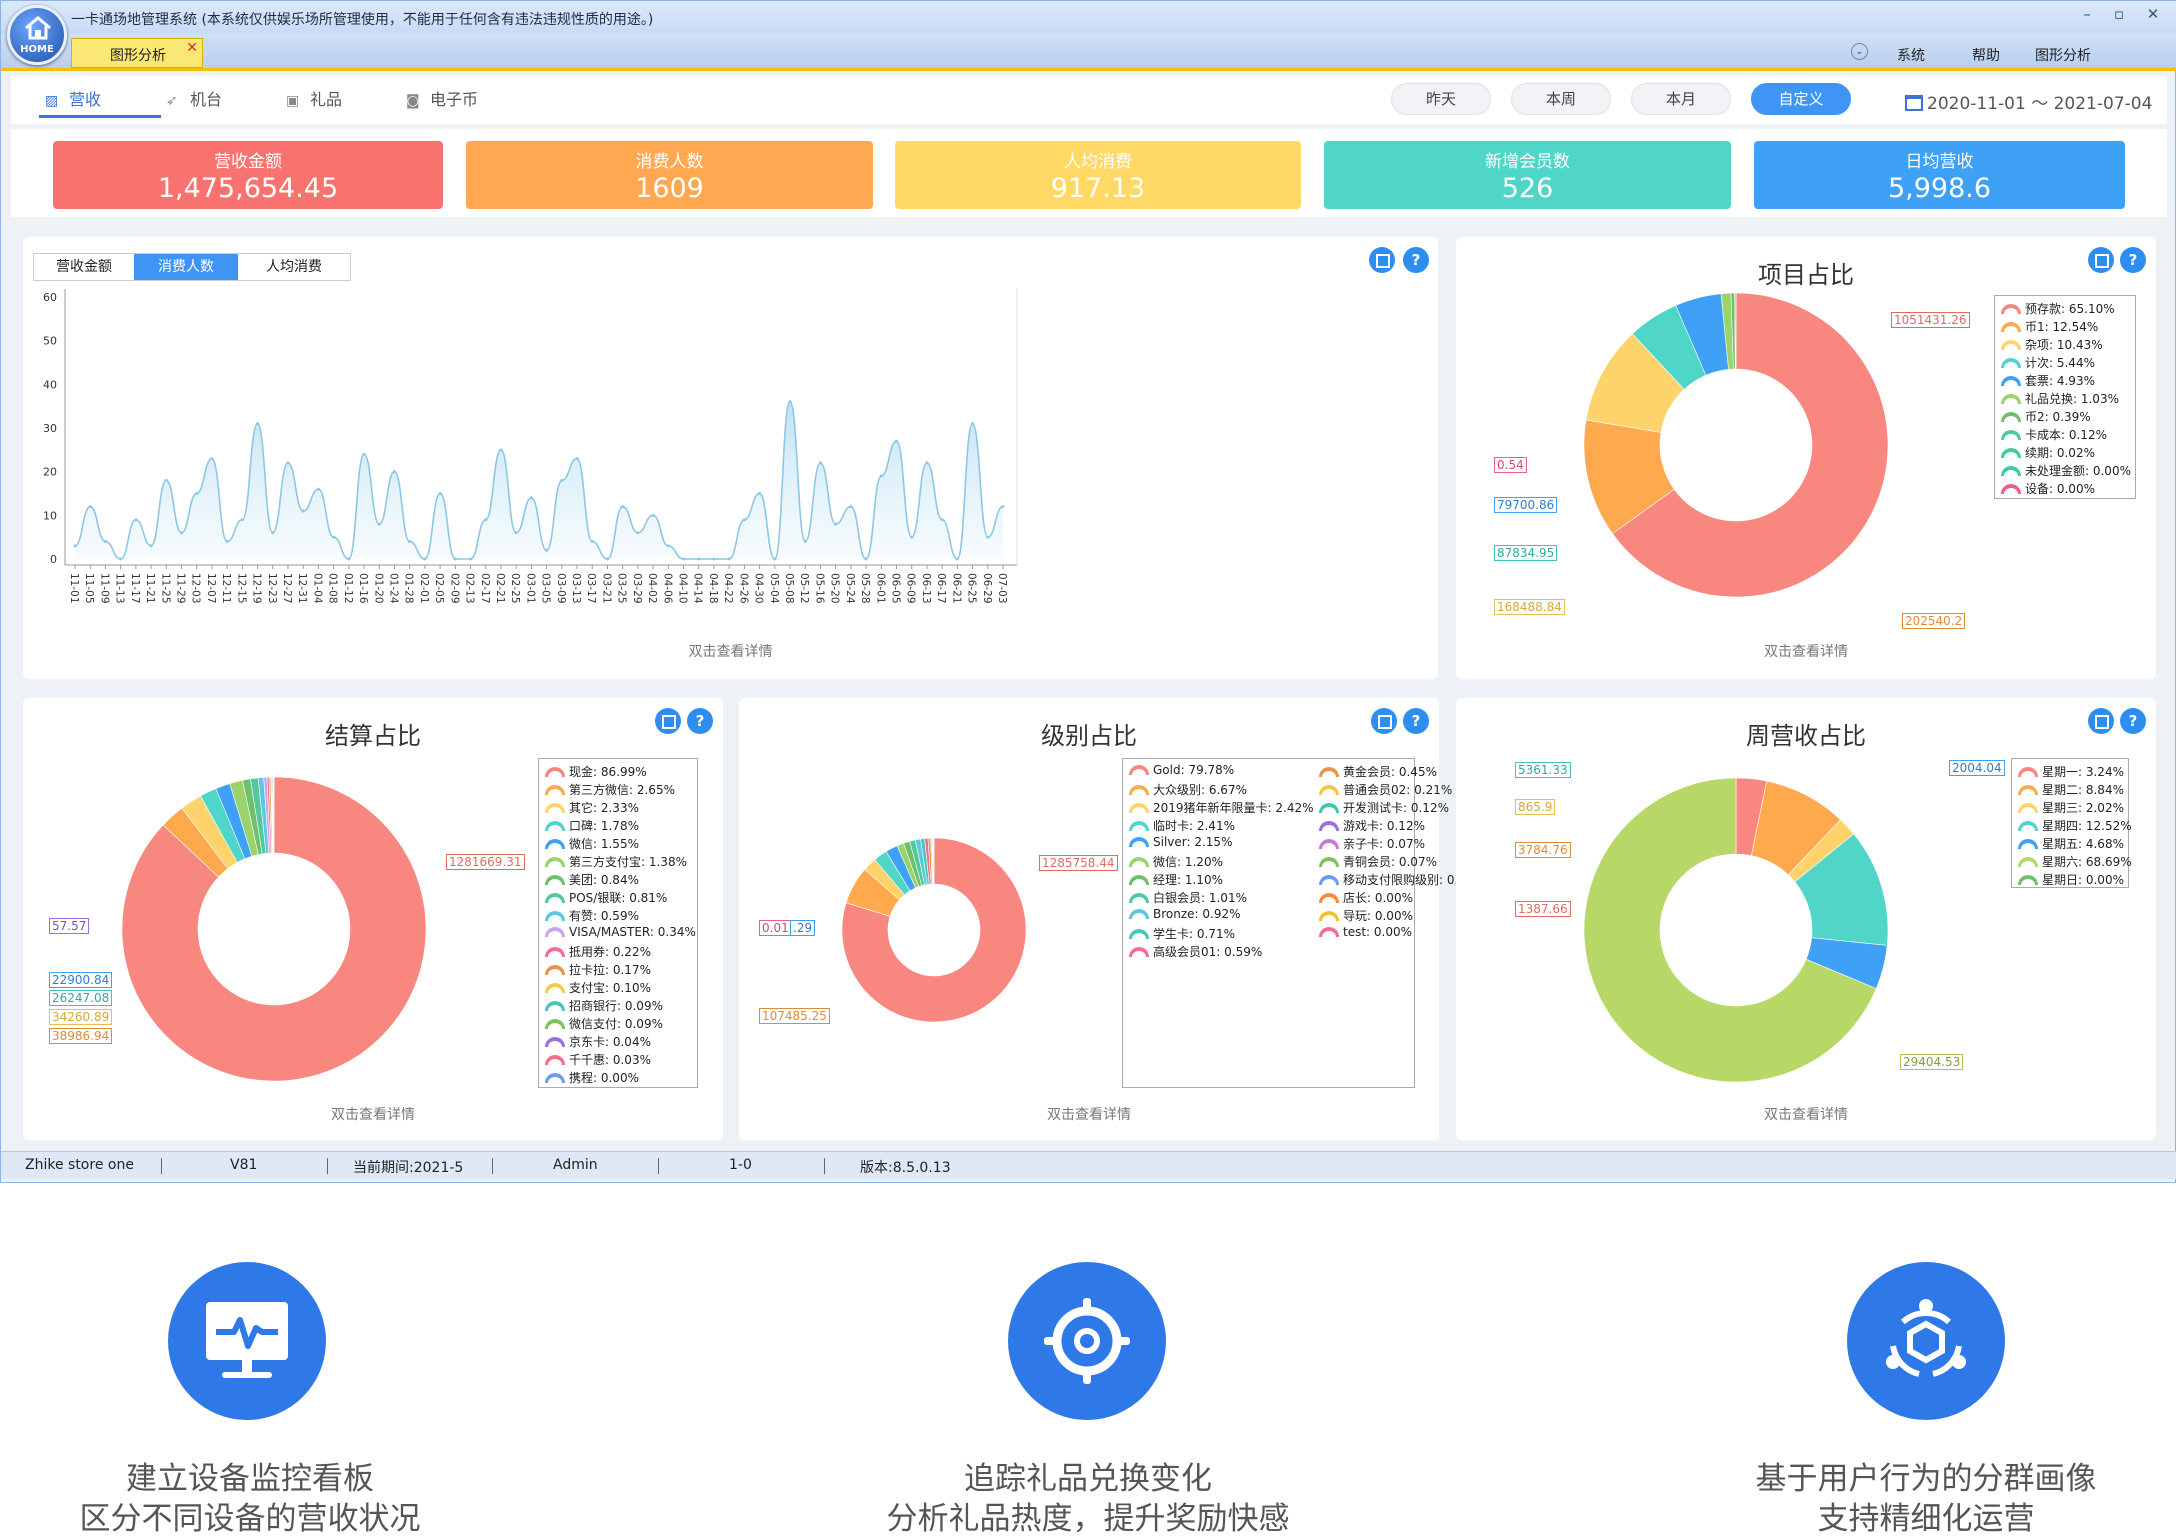 Image resolution: width=2176 pixels, height=1538 pixels. I want to click on legend-item: 开发测试卡: 0.12%, so click(1384, 807).